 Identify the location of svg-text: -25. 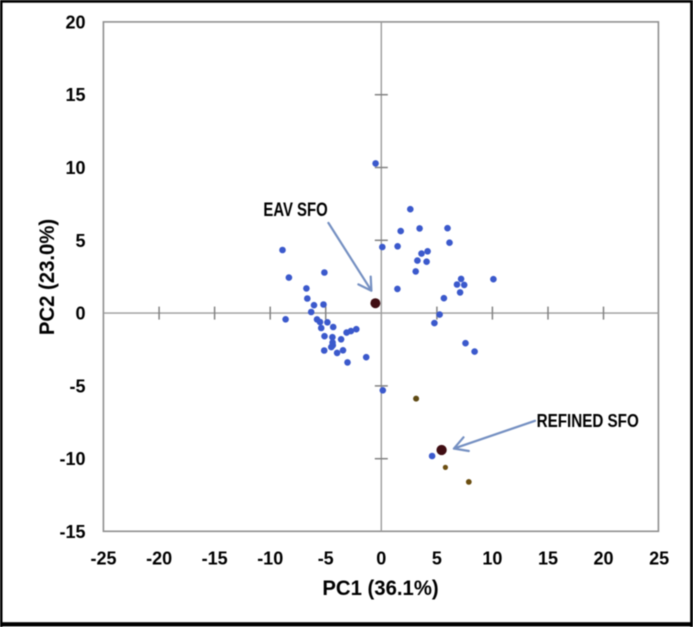
(103, 559).